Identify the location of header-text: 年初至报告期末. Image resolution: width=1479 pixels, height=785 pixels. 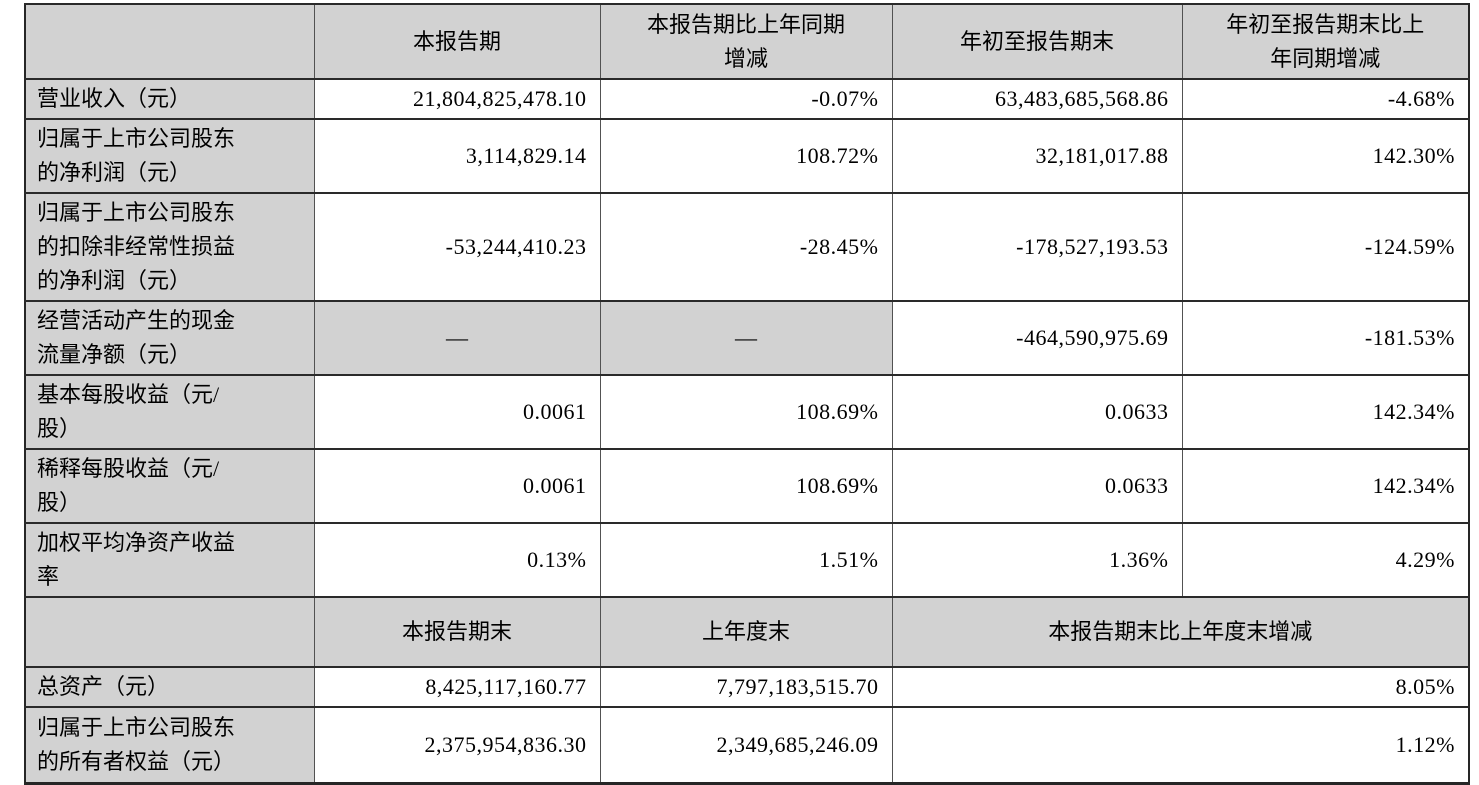
(1036, 41).